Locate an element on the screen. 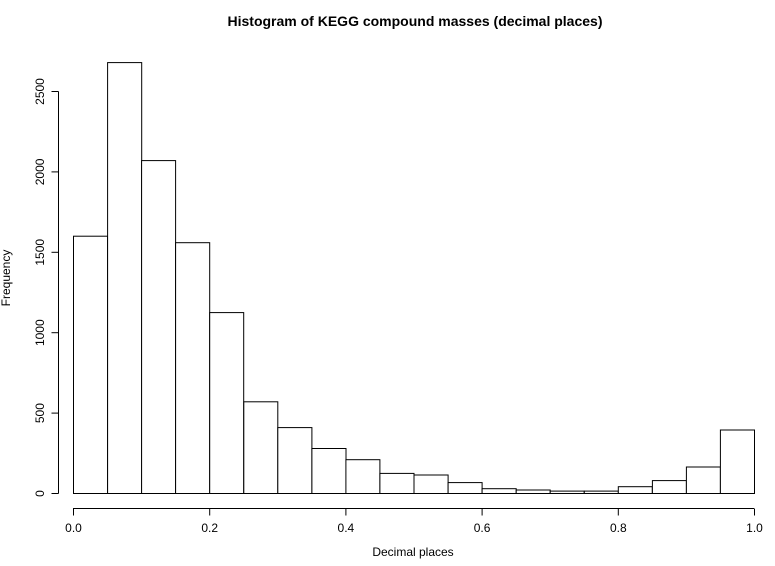 This screenshot has height=566, width=775. y-tick-label: 500 is located at coordinates (40, 413).